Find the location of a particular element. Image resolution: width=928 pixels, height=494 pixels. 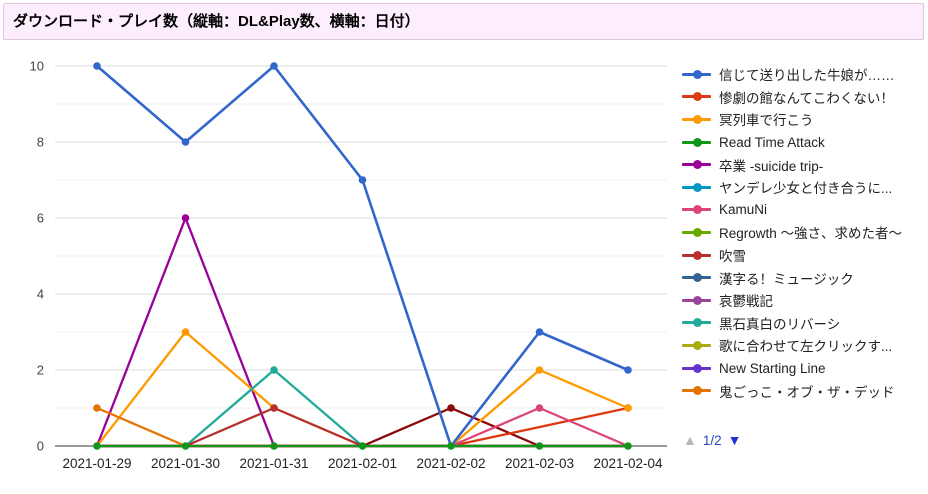

legend-page-indicator: 1/2 is located at coordinates (712, 440).